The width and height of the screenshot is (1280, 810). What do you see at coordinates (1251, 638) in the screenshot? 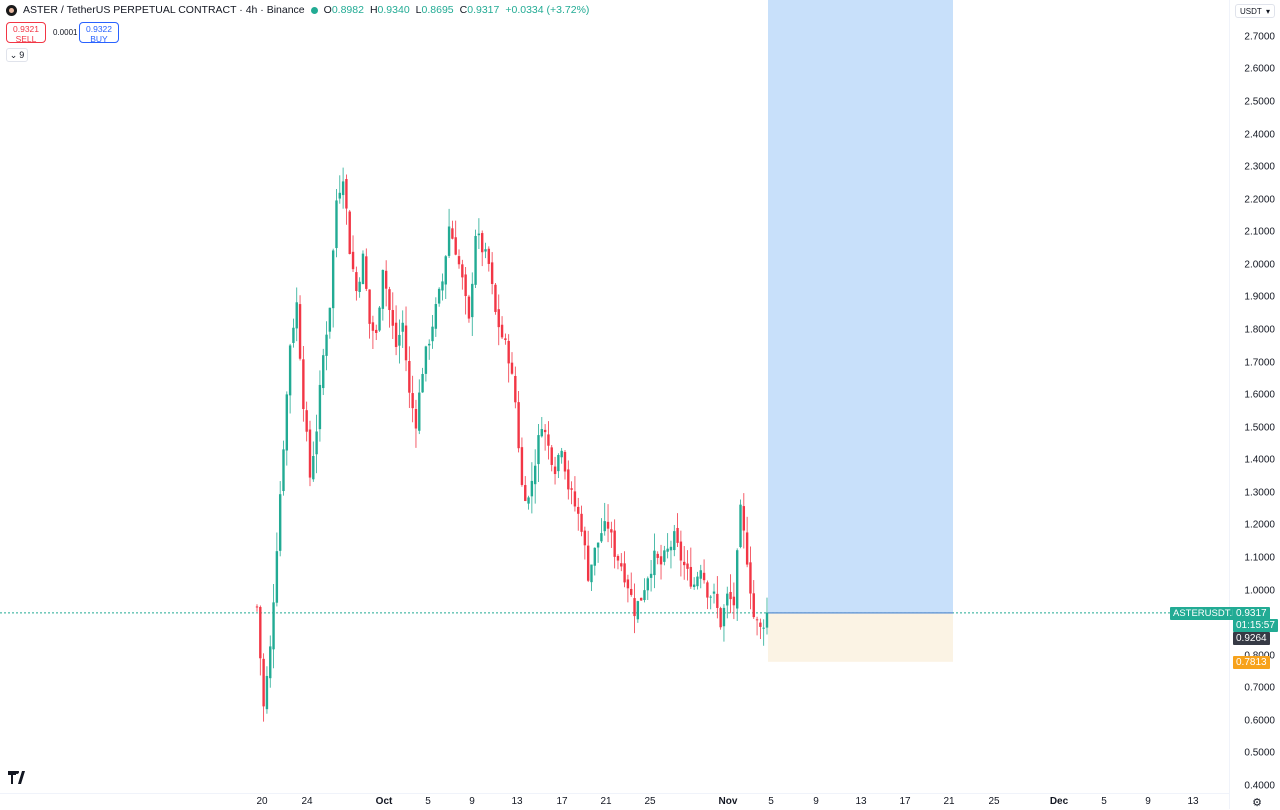
I see `crosshair-price-label: 0.9264` at bounding box center [1251, 638].